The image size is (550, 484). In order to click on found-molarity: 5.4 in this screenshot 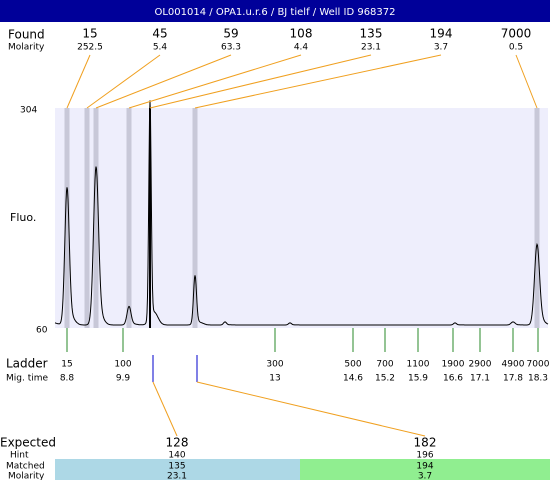, I will do `click(160, 48)`.